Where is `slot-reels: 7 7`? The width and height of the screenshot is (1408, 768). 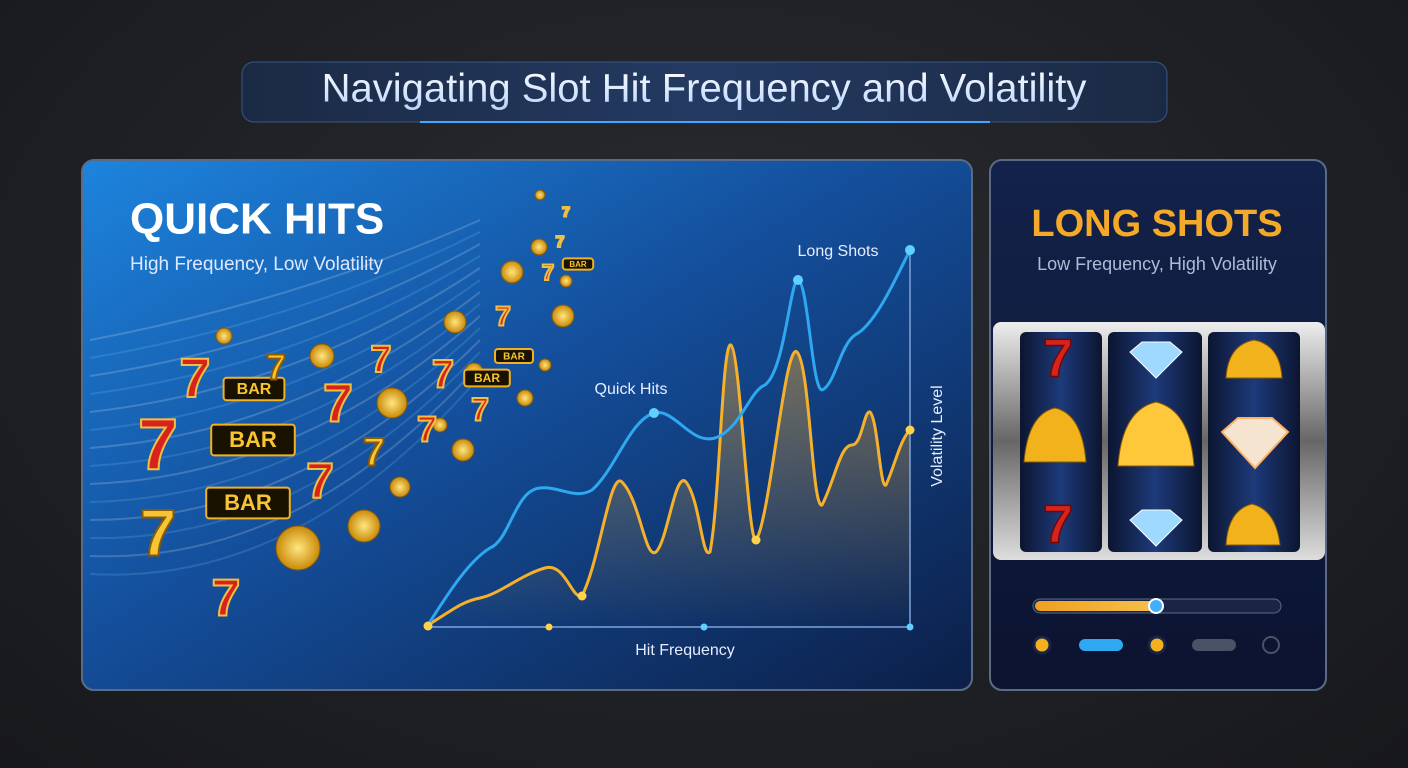 slot-reels: 7 7 is located at coordinates (1159, 441).